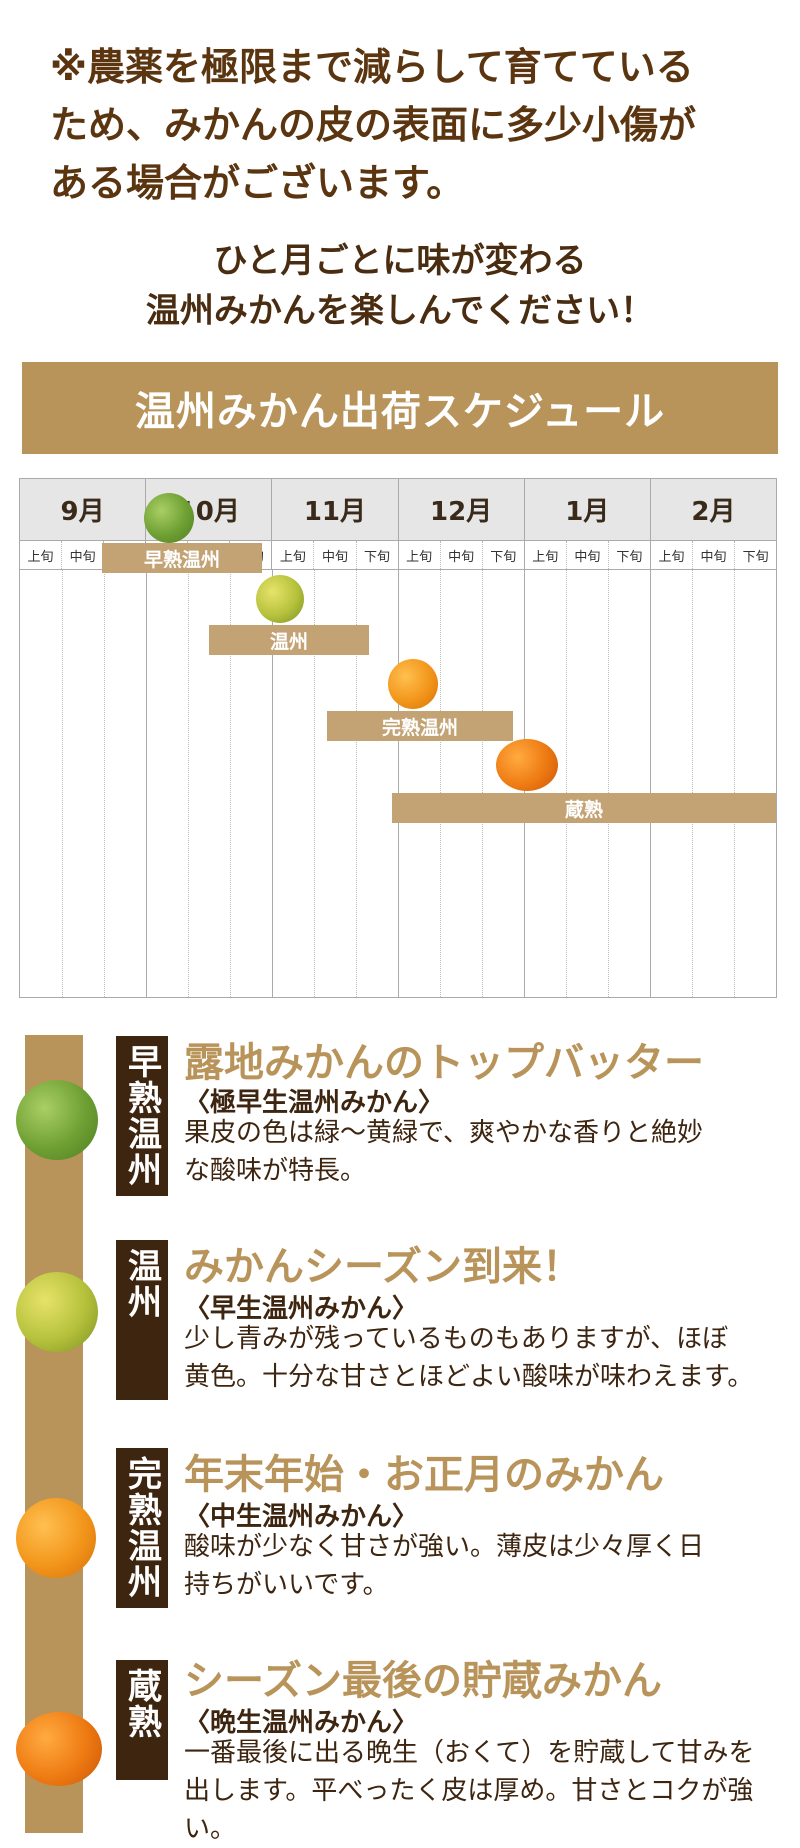 This screenshot has width=800, height=1848. Describe the element at coordinates (469, 1810) in the screenshot. I see `desc-line: 出します。平べったく皮は厚め。甘さとコクが強い。` at that location.